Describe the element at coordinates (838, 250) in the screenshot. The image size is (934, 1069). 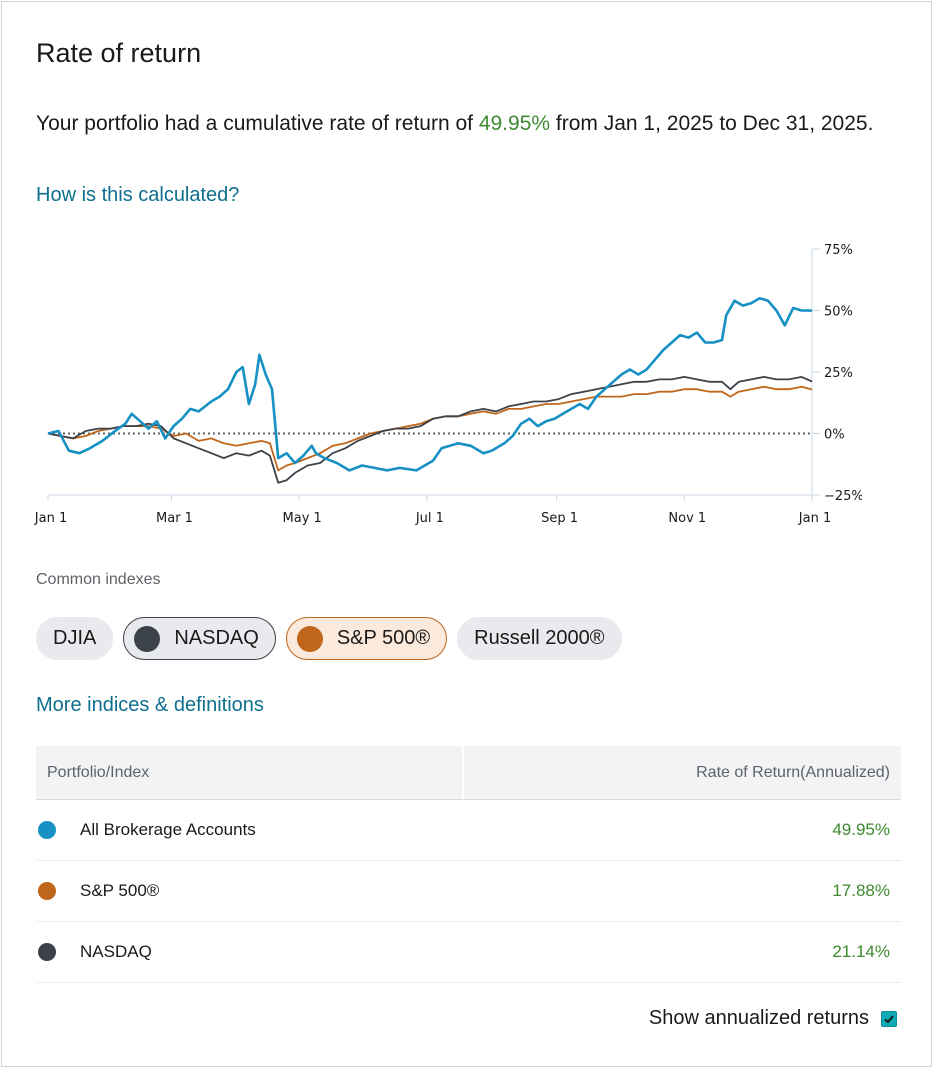
I see `y-tick-label: 75%` at that location.